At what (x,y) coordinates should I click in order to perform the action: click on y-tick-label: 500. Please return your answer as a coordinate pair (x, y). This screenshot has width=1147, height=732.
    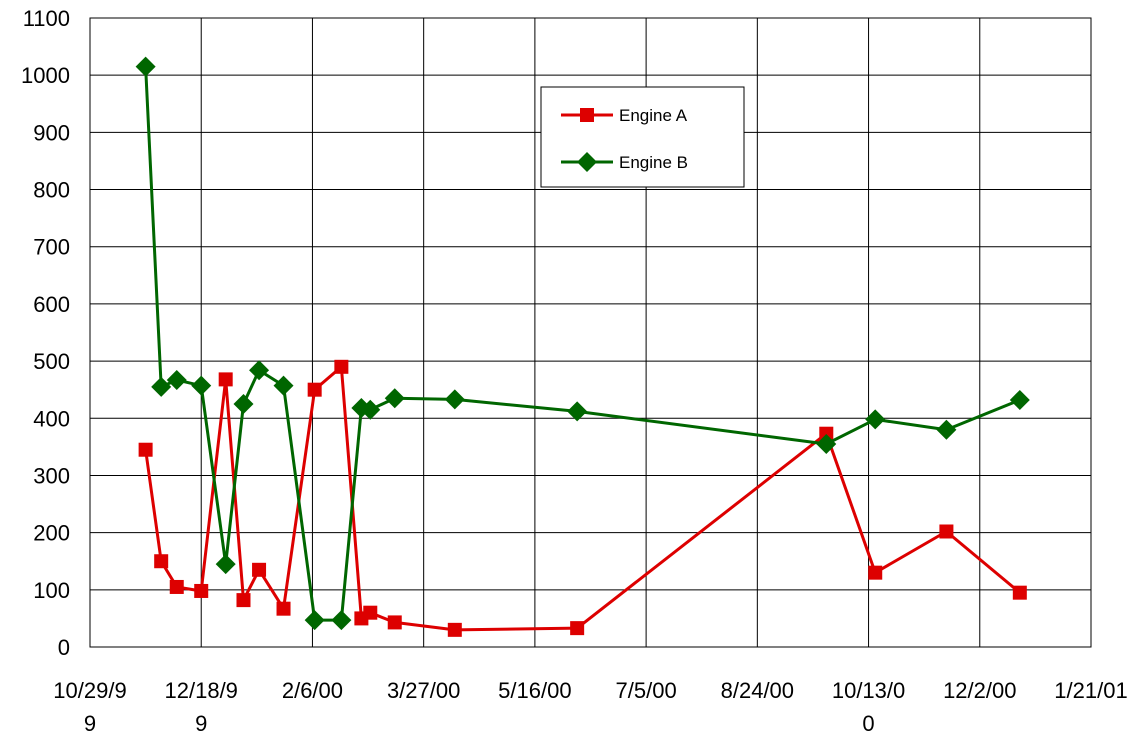
    Looking at the image, I should click on (51, 361).